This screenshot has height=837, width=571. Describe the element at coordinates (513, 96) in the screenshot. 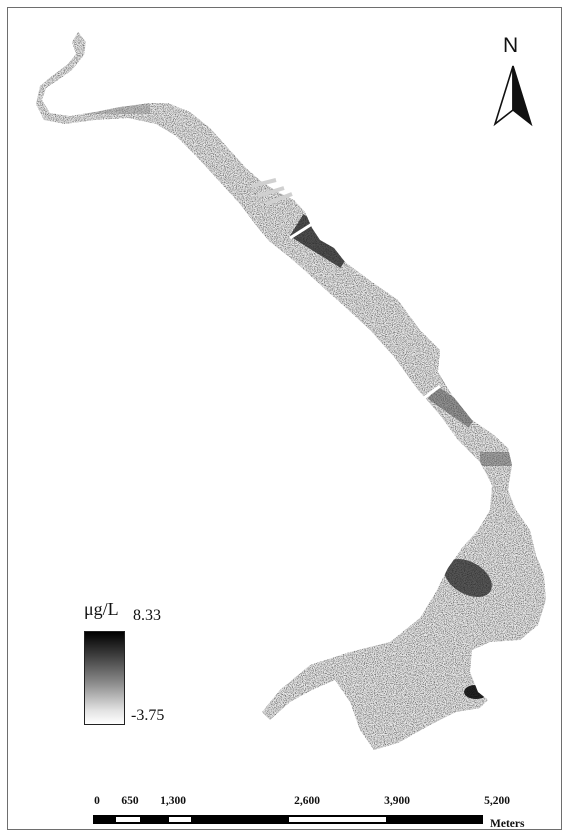

I see `north-arrow` at that location.